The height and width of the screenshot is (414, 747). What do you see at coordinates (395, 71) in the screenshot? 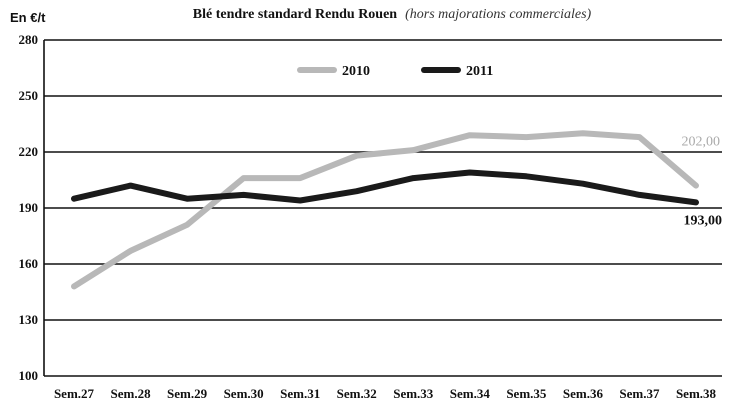
I see `legend: 2010 2011` at bounding box center [395, 71].